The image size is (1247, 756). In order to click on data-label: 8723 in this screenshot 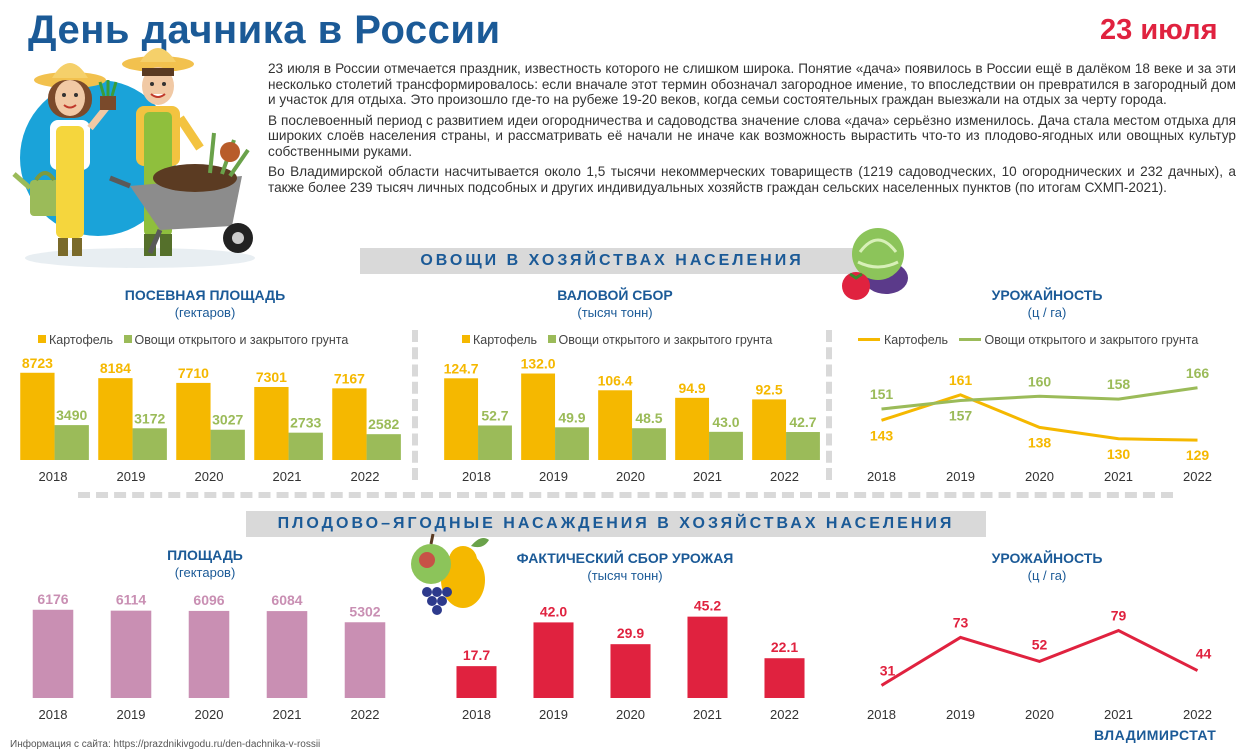, I will do `click(37, 363)`.